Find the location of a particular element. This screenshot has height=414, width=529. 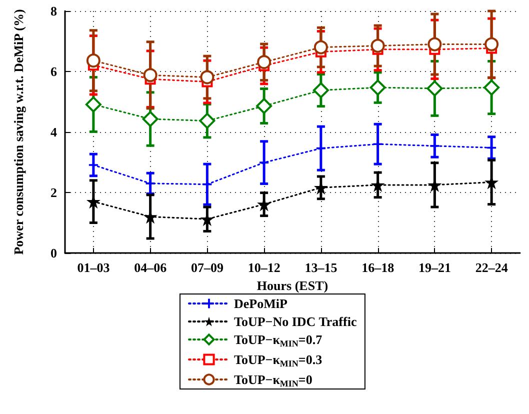

x-tick-label: 22–24 is located at coordinates (491, 267).